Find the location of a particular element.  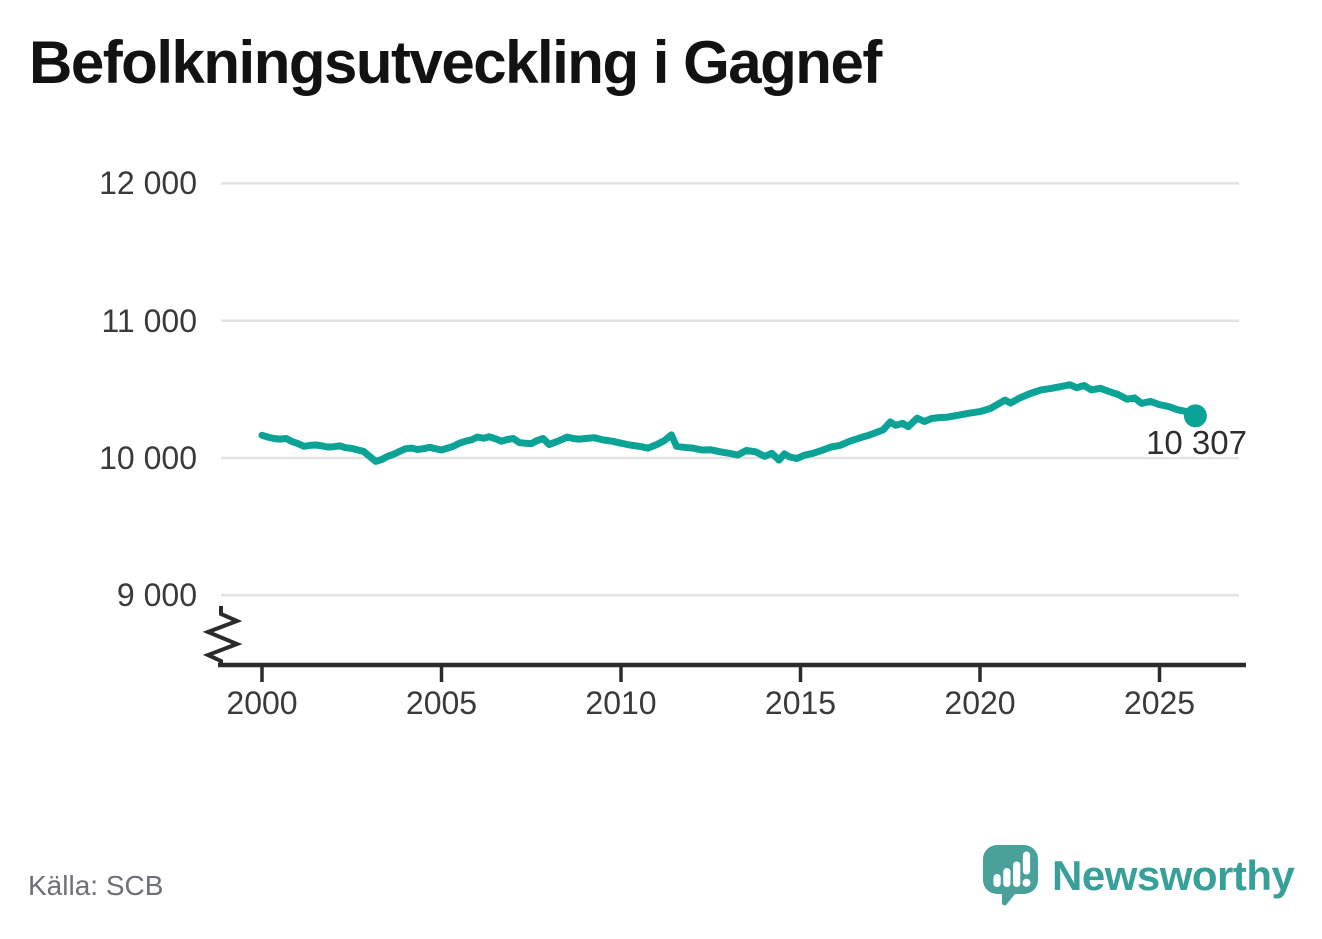

newsworthy-speech-bubble-chart-icon is located at coordinates (1010, 875).